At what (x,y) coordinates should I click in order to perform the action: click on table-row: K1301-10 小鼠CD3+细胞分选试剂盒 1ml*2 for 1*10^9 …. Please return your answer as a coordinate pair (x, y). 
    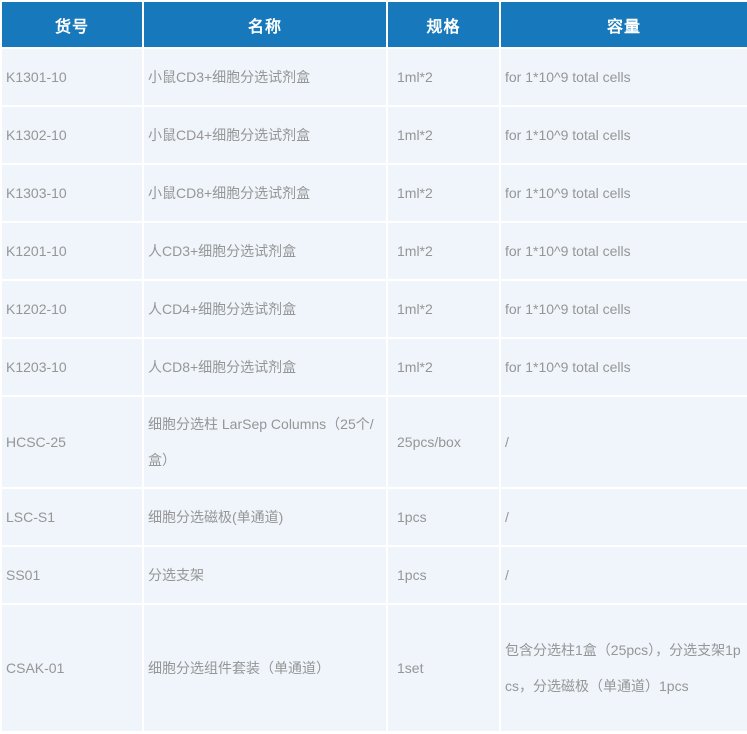
    Looking at the image, I should click on (373, 77).